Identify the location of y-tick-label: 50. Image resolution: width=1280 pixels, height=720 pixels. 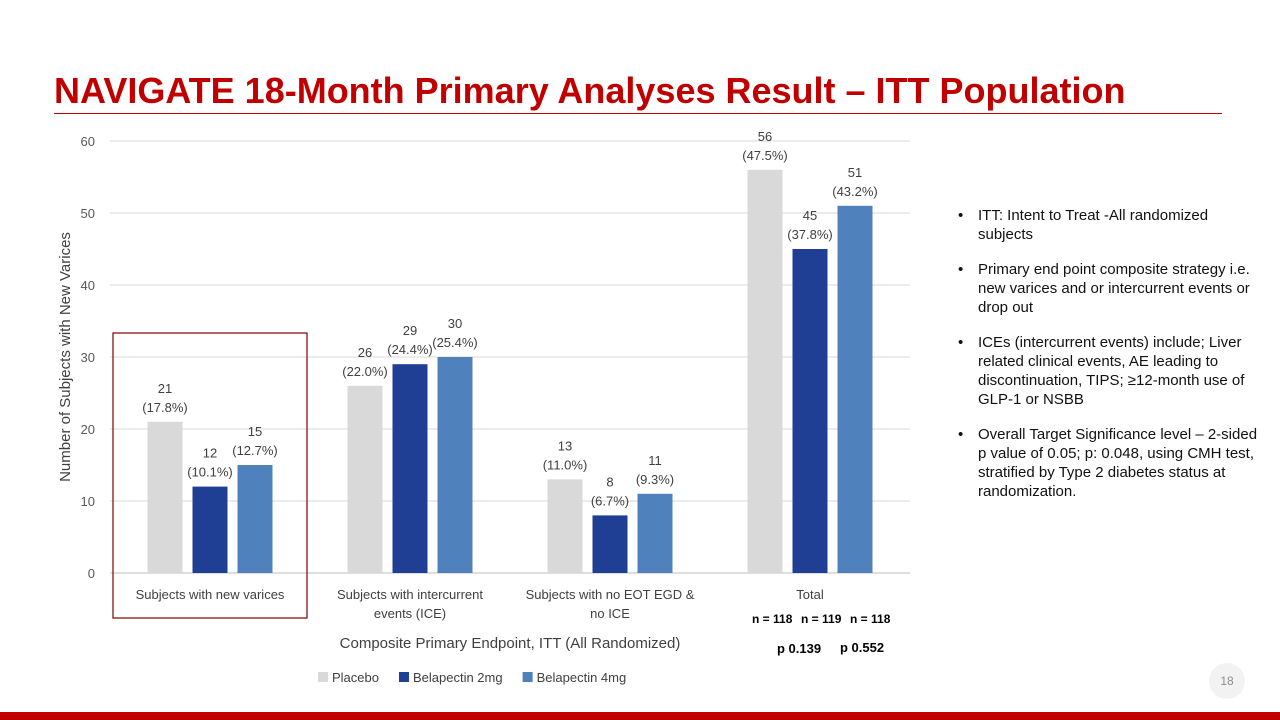
(88, 213).